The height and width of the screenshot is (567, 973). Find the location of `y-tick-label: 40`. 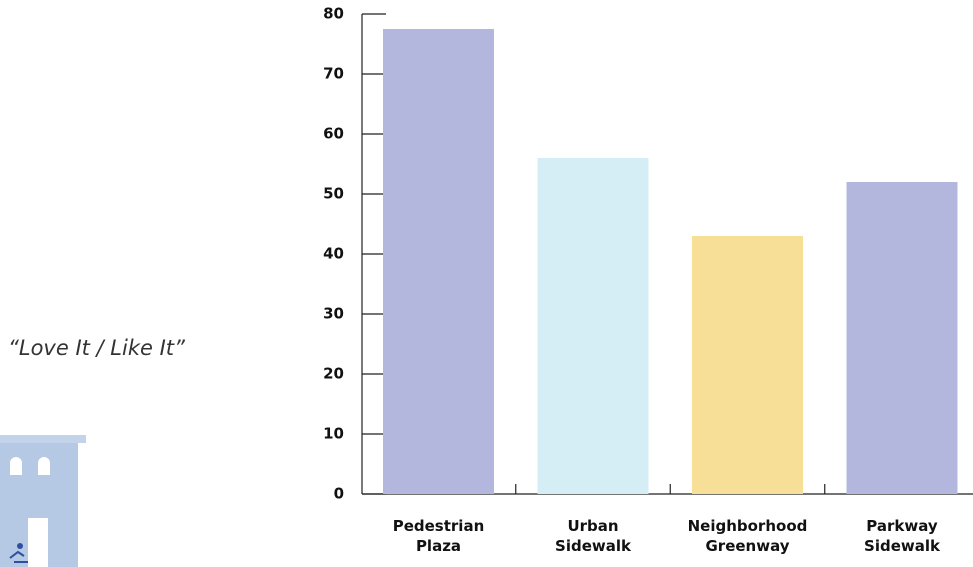

y-tick-label: 40 is located at coordinates (333, 254).